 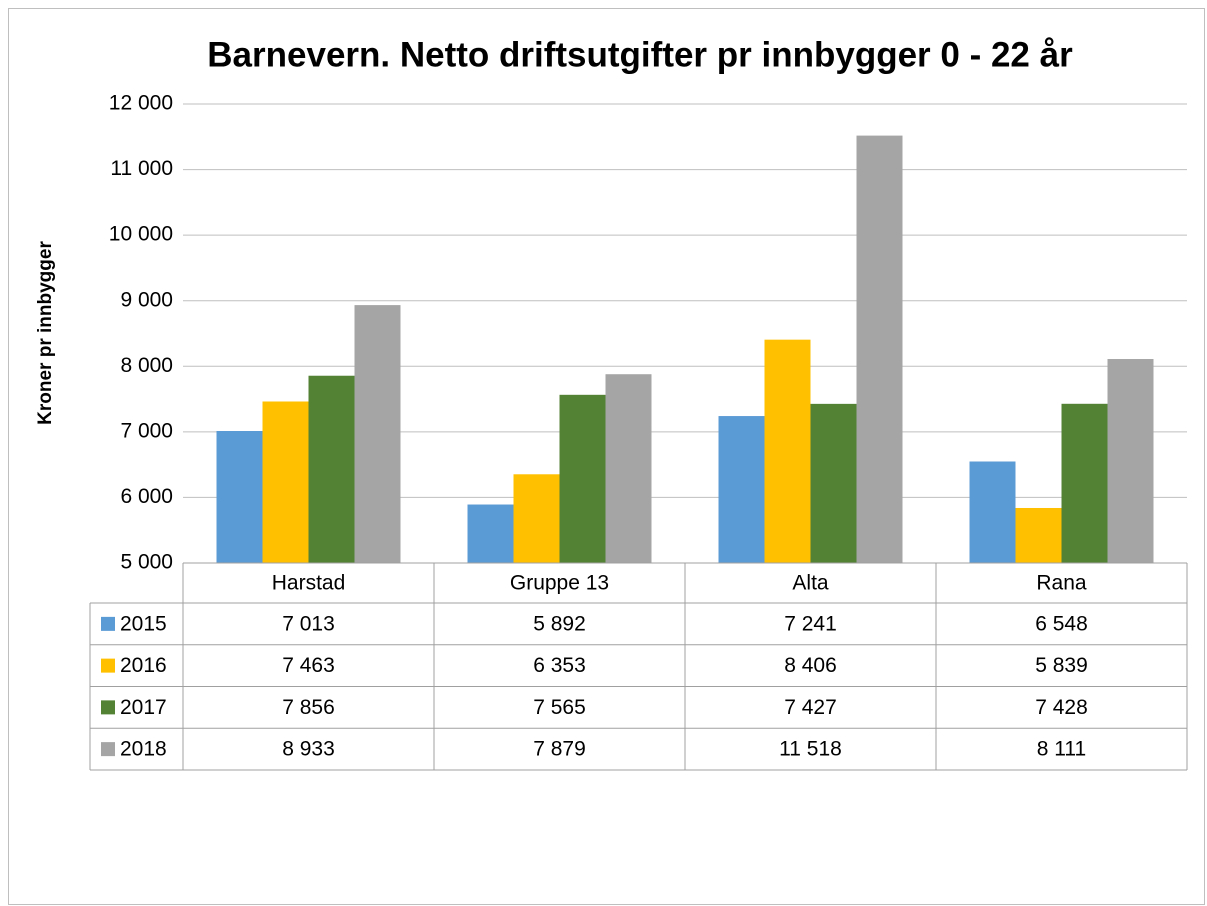 What do you see at coordinates (45, 333) in the screenshot?
I see `y-axis-label: Kroner pr innbygger` at bounding box center [45, 333].